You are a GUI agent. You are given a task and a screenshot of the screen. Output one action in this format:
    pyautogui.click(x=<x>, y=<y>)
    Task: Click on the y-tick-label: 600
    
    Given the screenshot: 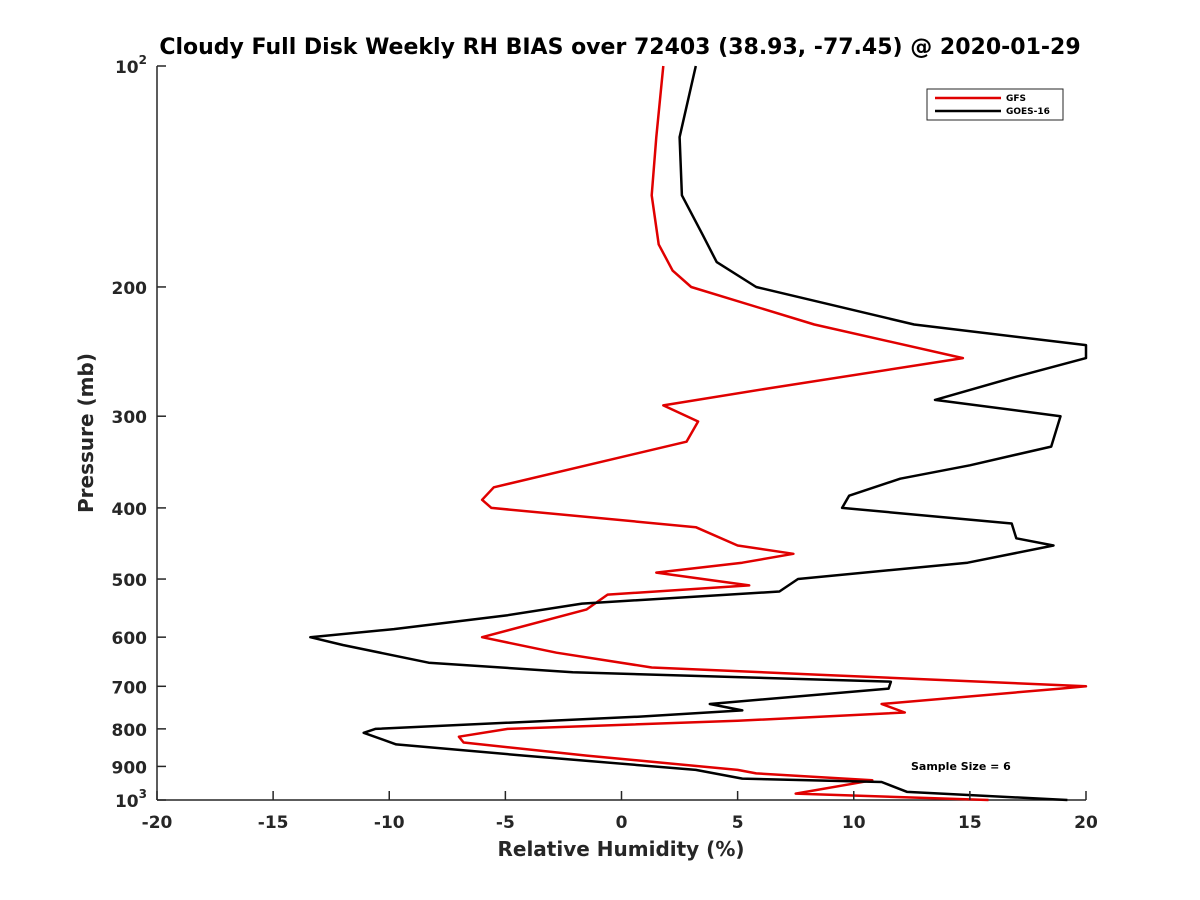 What is the action you would take?
    pyautogui.click(x=130, y=639)
    